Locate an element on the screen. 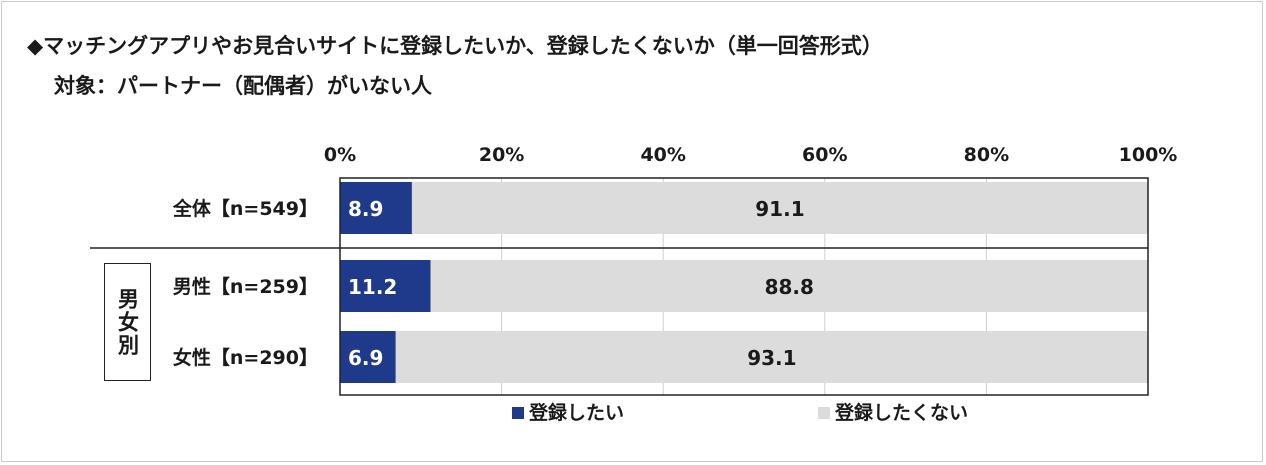 The image size is (1266, 465). category-label: 男性【n=259】 is located at coordinates (245, 286).